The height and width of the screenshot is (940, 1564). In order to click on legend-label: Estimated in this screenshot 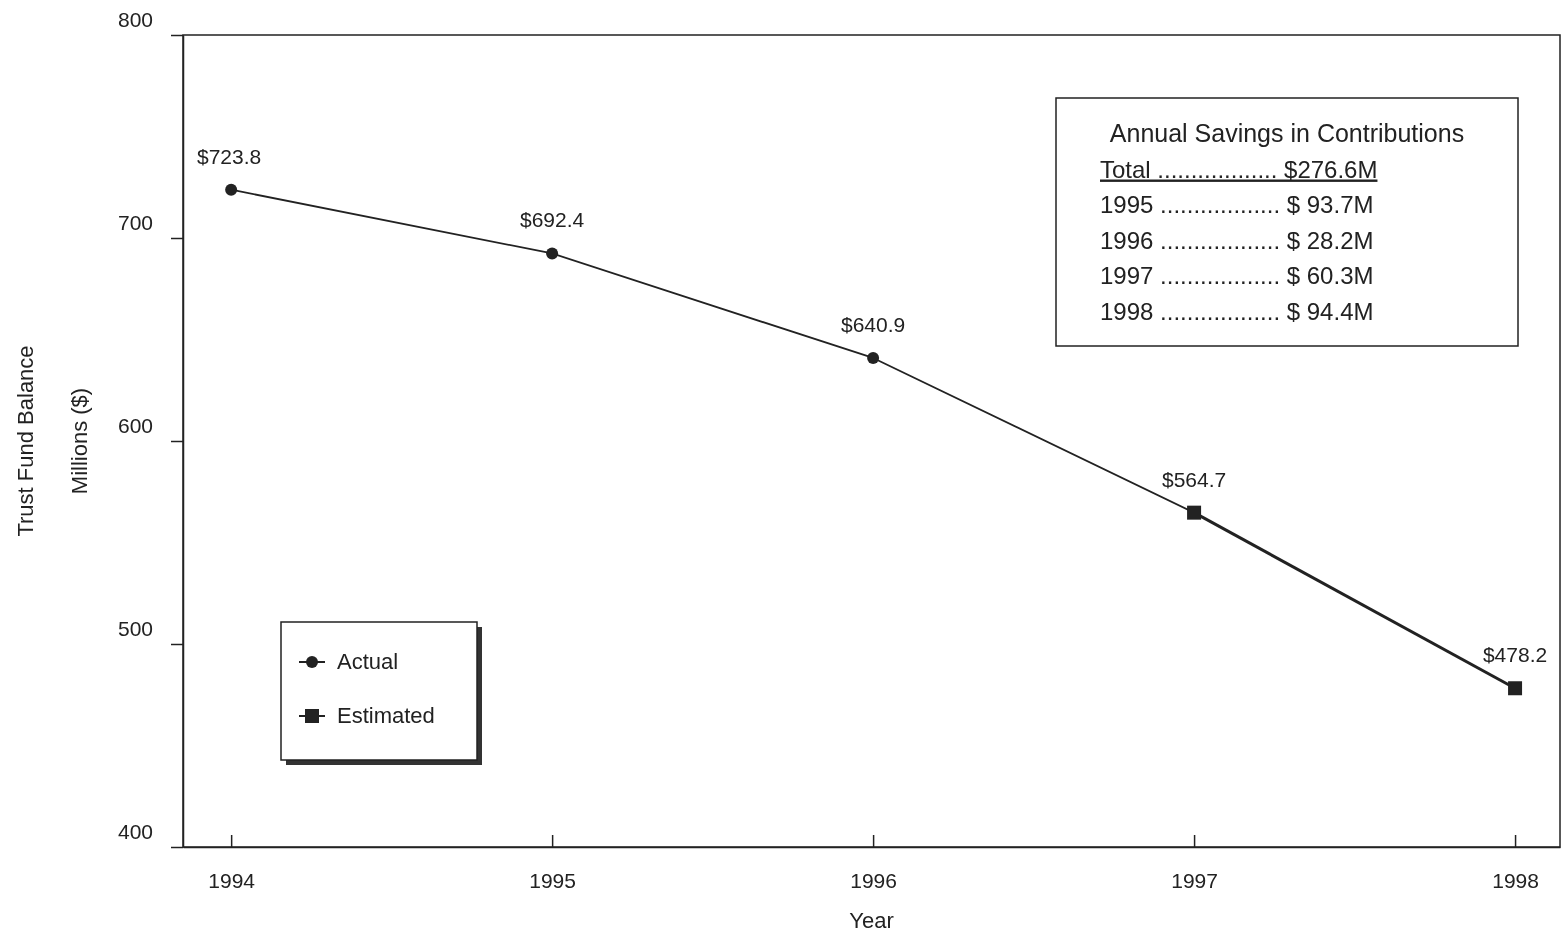, I will do `click(386, 715)`.